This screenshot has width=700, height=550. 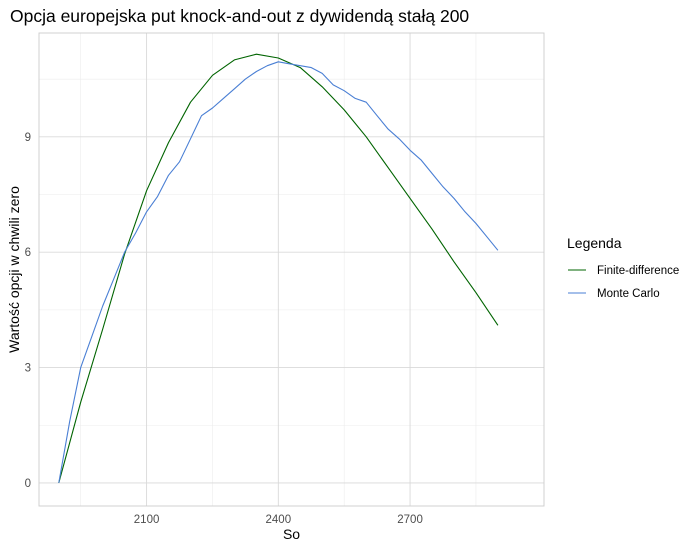 I want to click on x-tick-label: 2400, so click(x=279, y=520).